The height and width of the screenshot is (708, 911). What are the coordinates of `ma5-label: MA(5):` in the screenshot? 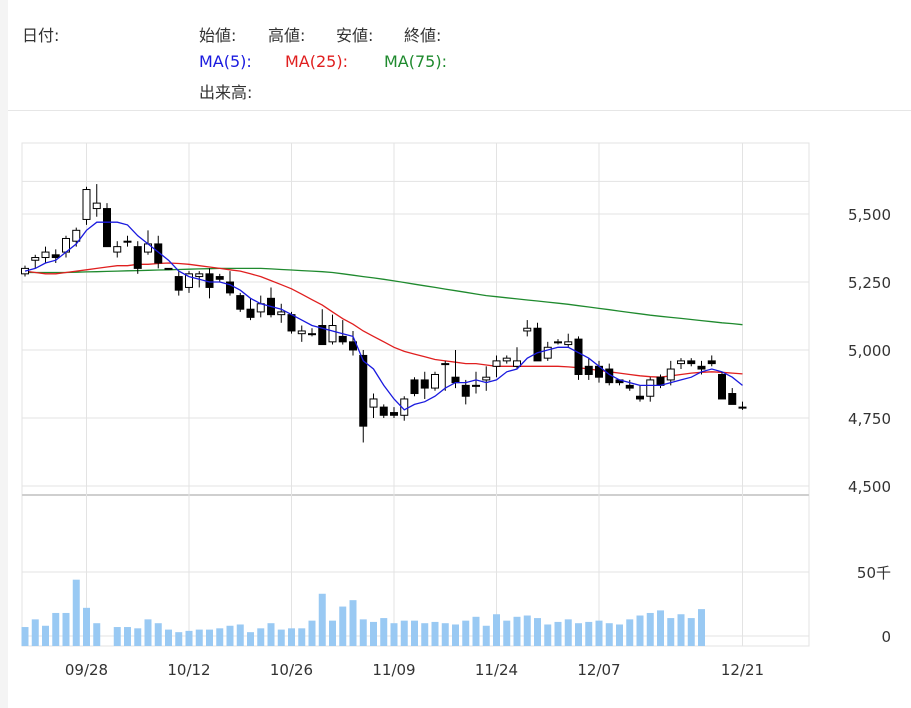 It's located at (225, 61).